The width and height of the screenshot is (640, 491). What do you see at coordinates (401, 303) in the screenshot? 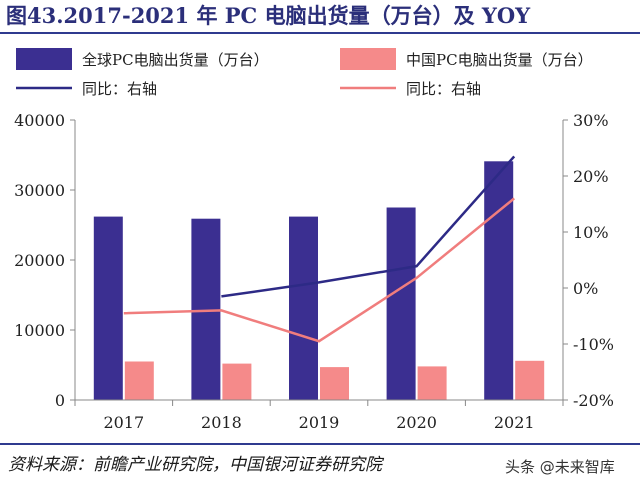
I see `bar-global-2020` at bounding box center [401, 303].